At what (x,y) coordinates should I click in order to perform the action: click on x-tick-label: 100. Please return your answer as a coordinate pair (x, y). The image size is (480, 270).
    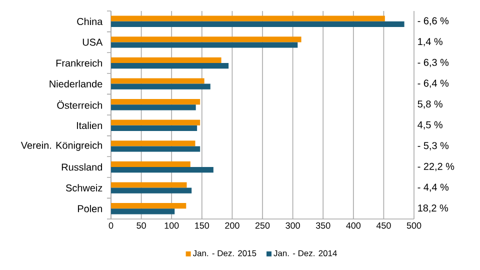
    Looking at the image, I should click on (171, 225).